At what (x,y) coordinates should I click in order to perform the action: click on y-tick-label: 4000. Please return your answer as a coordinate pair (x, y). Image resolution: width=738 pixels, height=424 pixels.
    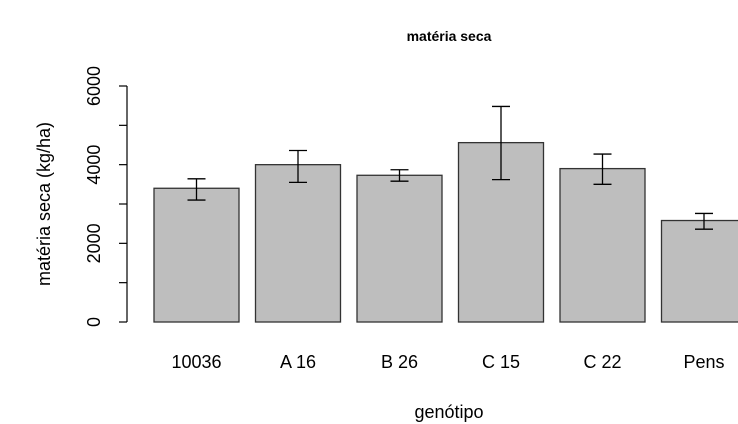
    Looking at the image, I should click on (94, 165).